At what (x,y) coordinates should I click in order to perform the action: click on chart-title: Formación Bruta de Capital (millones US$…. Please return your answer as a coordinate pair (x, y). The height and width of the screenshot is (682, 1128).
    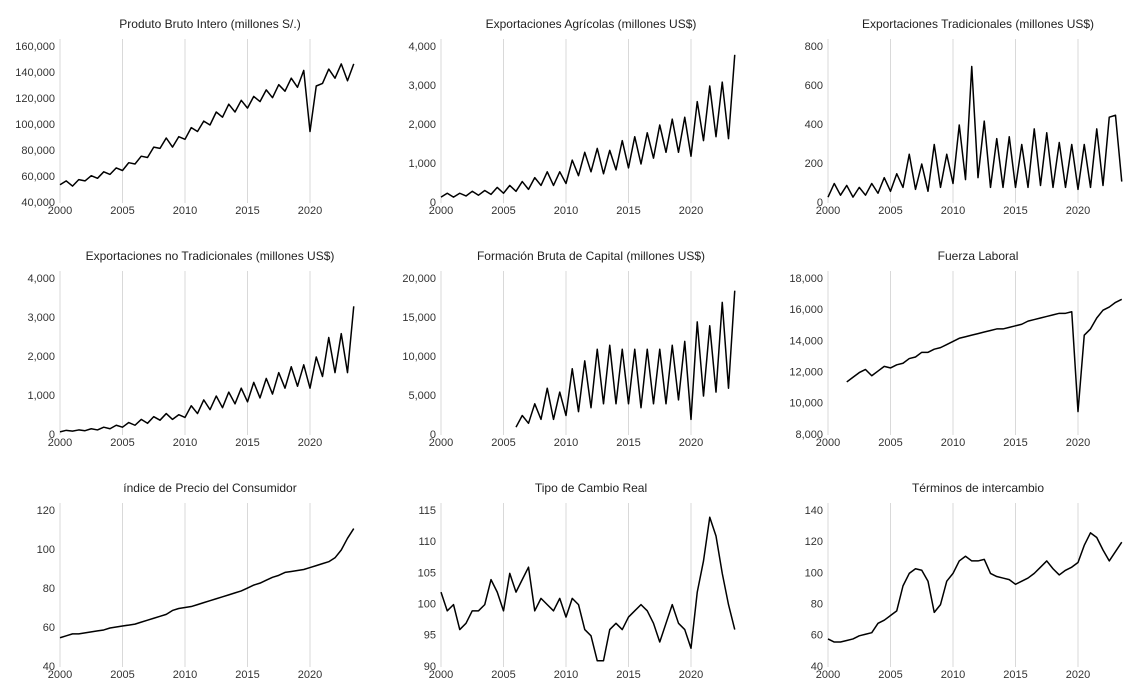
    Looking at the image, I should click on (591, 256).